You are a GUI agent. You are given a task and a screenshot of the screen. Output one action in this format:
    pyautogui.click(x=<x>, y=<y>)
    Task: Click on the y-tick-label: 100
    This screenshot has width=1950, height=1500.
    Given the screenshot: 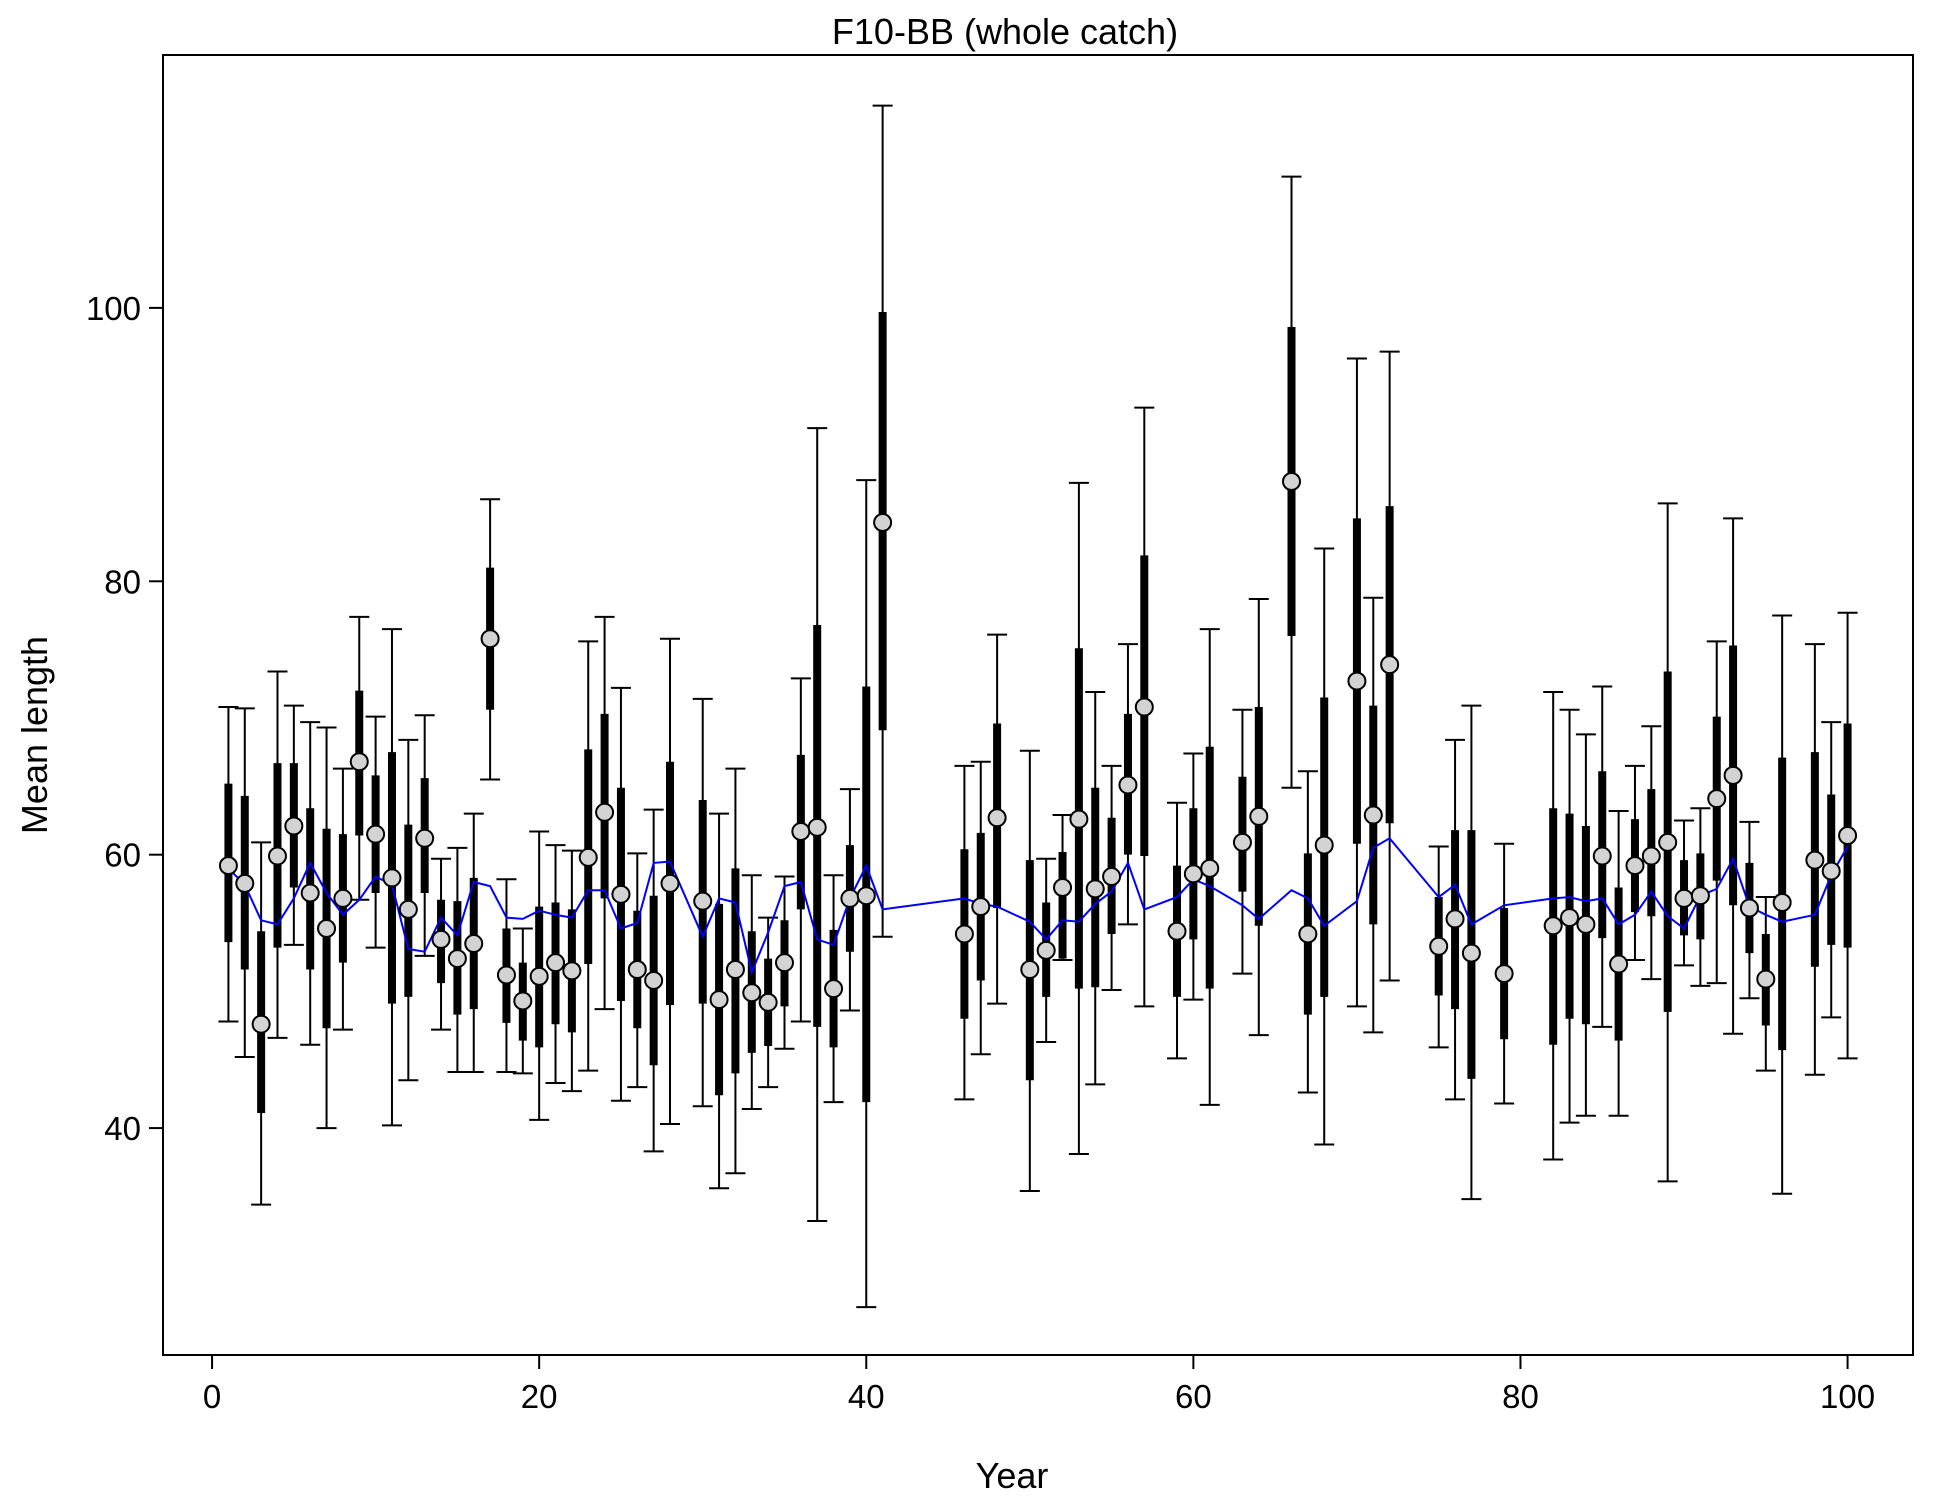 What is the action you would take?
    pyautogui.click(x=113, y=308)
    